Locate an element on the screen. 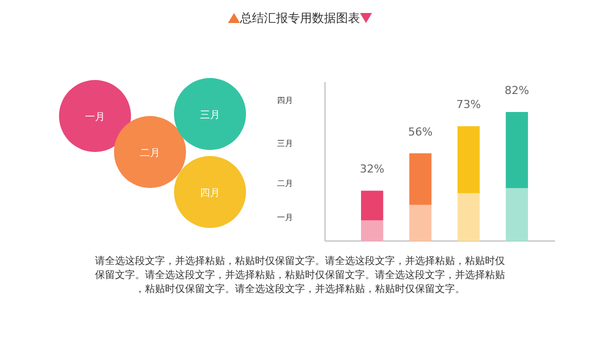 The height and width of the screenshot is (338, 600). annotation: 82% is located at coordinates (517, 90).